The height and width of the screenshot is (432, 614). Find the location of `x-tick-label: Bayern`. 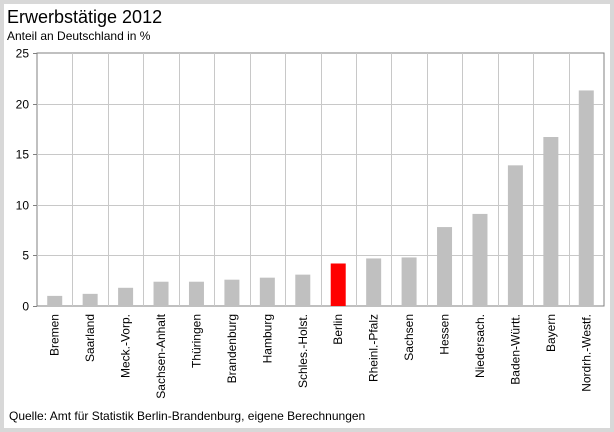

x-tick-label: Bayern is located at coordinates (551, 333).